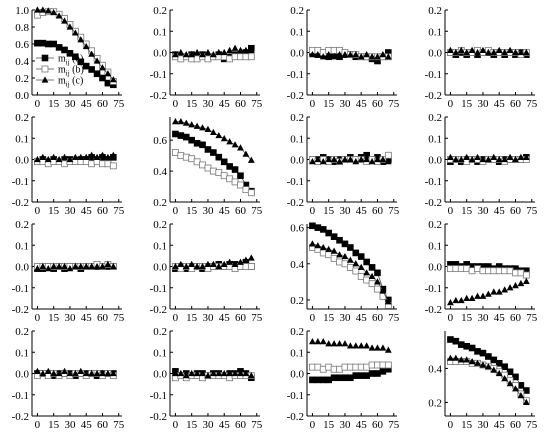  Describe the element at coordinates (160, 172) in the screenshot. I see `y-tick-label: 0.4` at that location.